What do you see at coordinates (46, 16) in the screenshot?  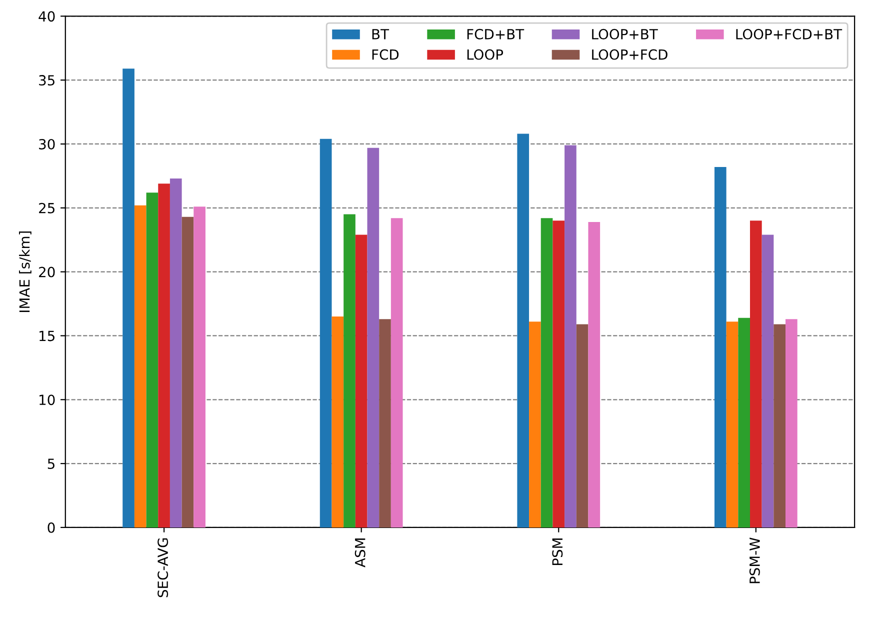 I see `y-tick-label: 40` at bounding box center [46, 16].